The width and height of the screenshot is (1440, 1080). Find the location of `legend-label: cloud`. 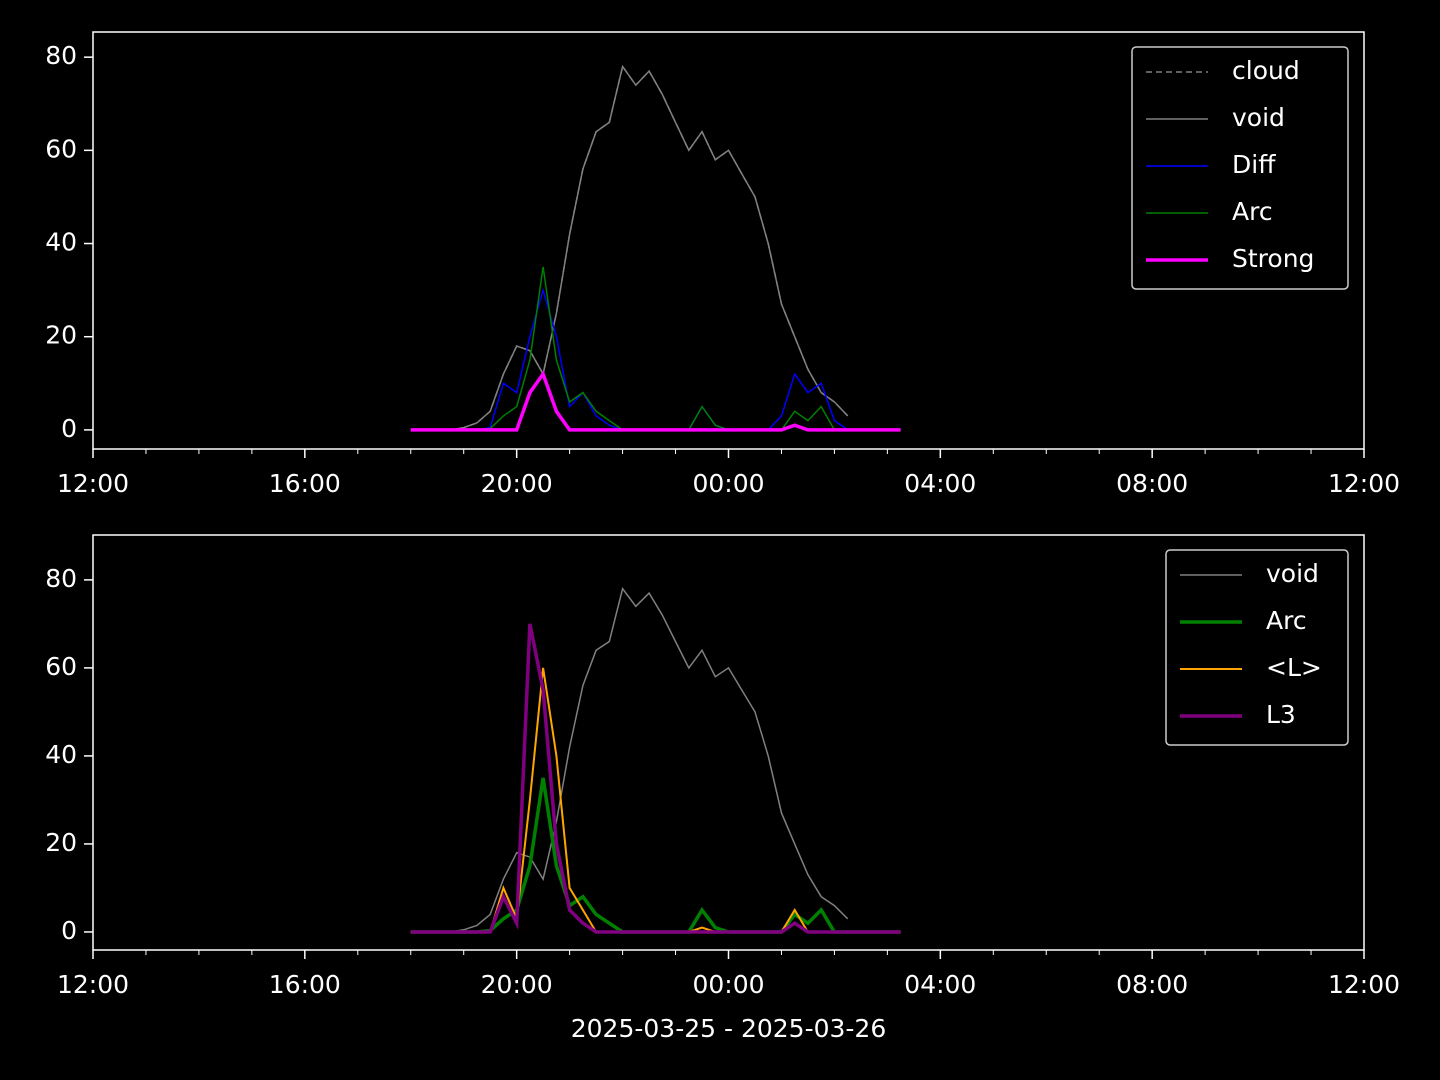

legend-label: cloud is located at coordinates (1266, 70).